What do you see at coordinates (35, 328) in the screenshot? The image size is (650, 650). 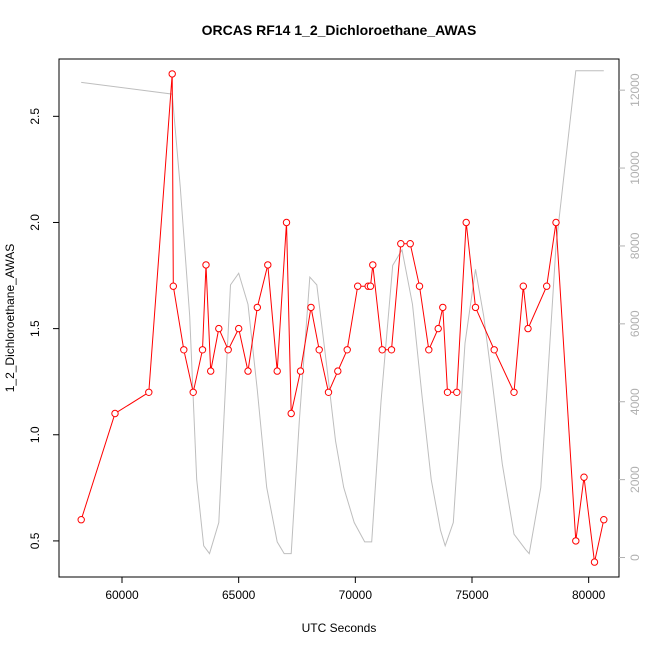 I see `y-tick-label: 1.5` at bounding box center [35, 328].